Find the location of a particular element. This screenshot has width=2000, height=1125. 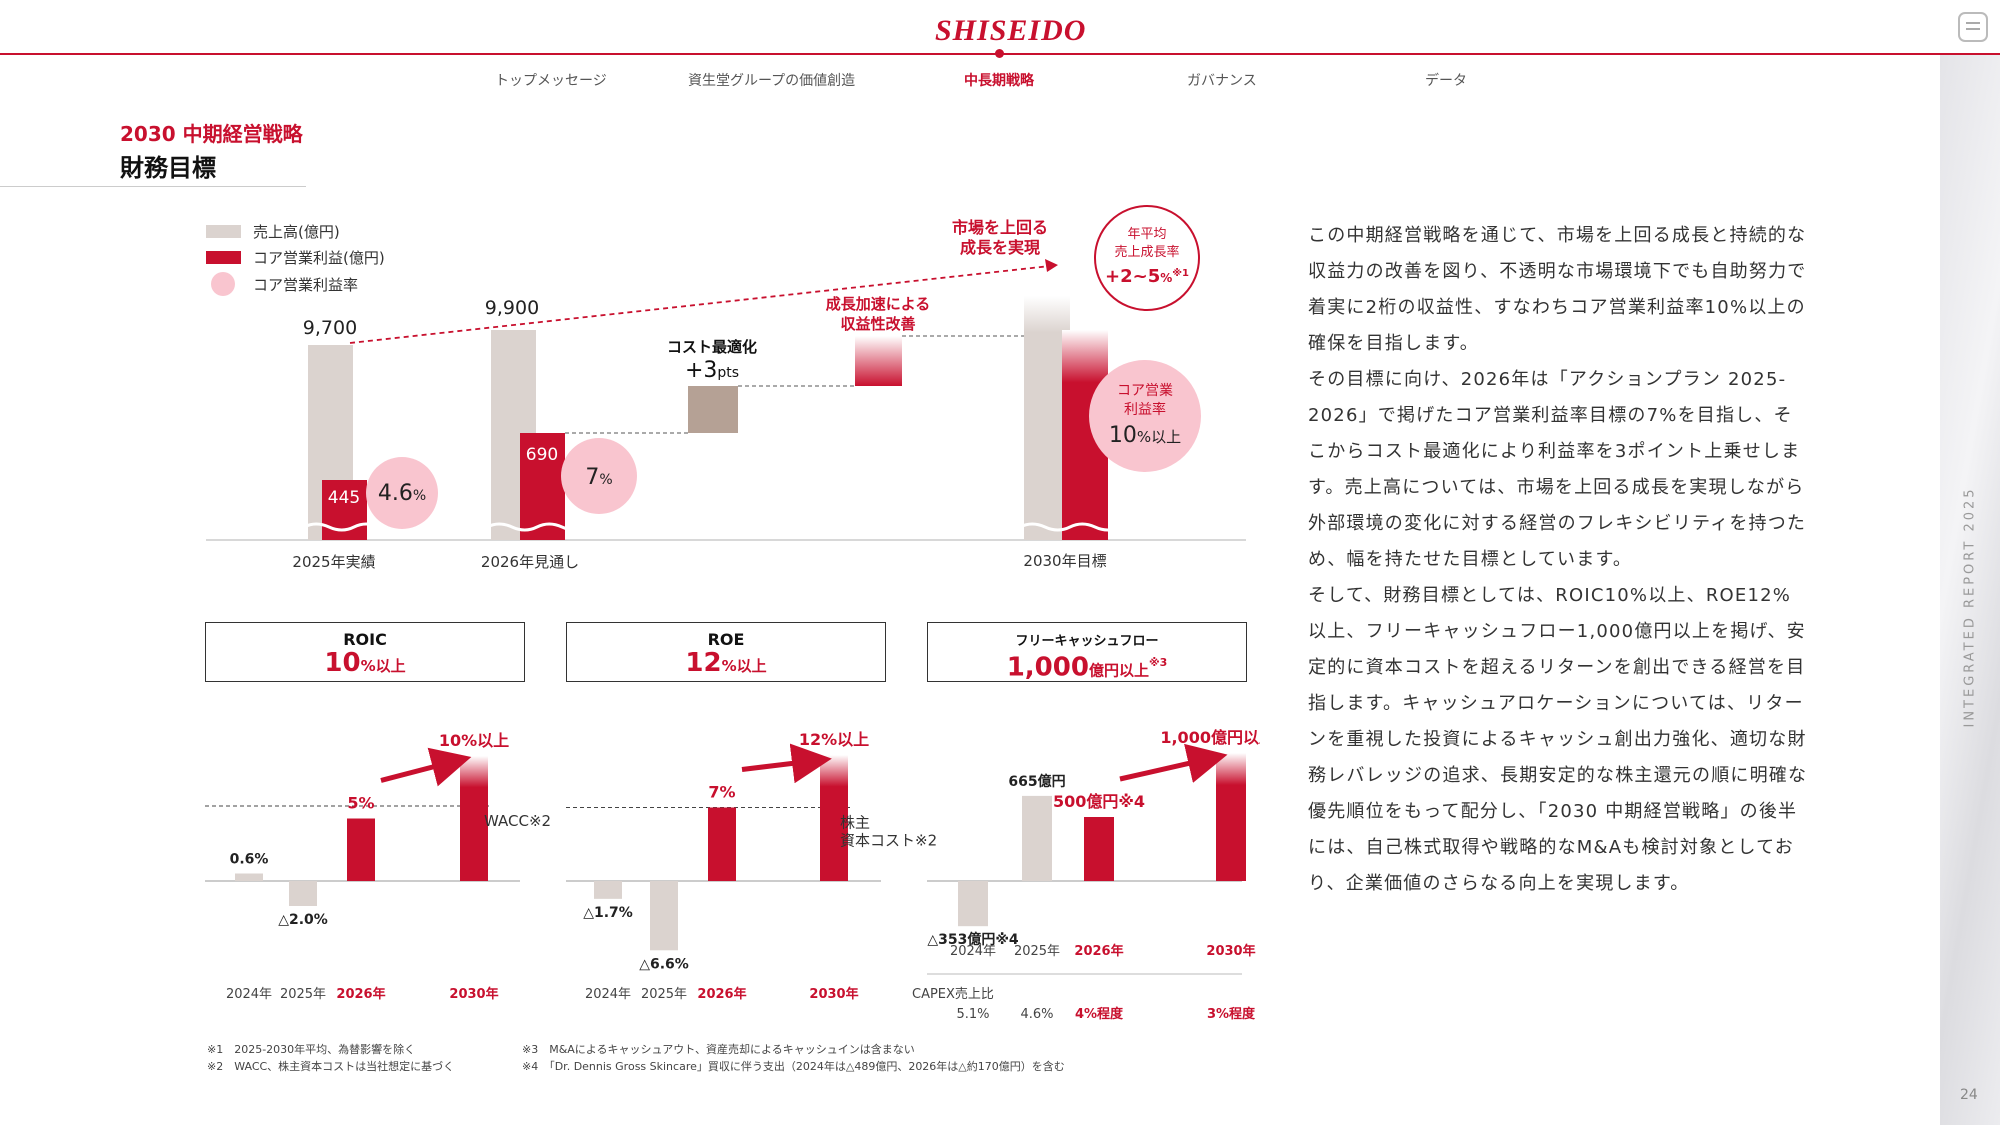

roe-value-label-2: 7% is located at coordinates (721, 792).